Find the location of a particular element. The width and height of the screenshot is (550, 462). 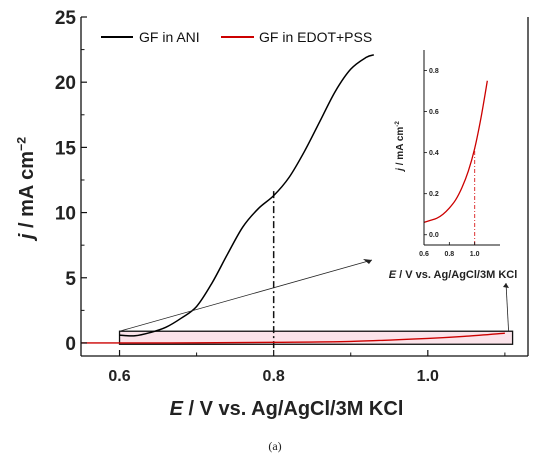

y-tick-label: 15 is located at coordinates (66, 148).